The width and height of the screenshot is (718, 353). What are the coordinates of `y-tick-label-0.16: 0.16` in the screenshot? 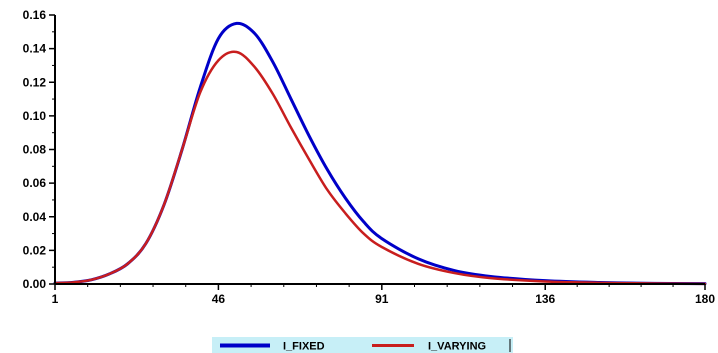 It's located at (35, 15).